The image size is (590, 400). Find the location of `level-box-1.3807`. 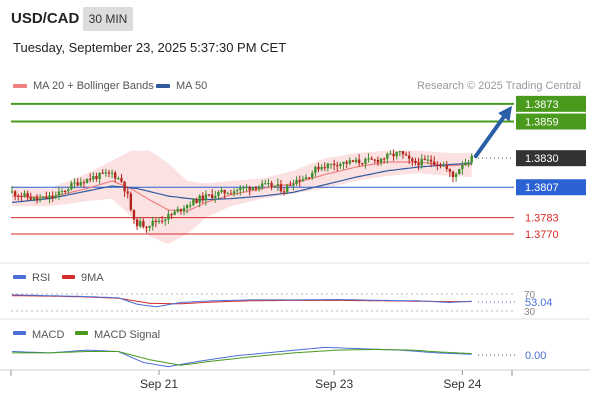

level-box-1.3807 is located at coordinates (551, 187).